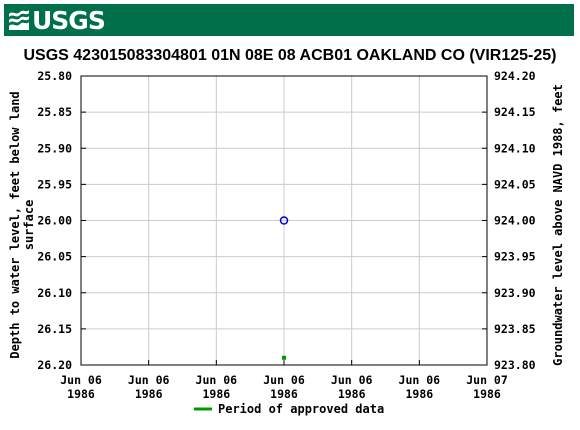  What do you see at coordinates (515, 257) in the screenshot?
I see `y-right-tick-label: 923.95` at bounding box center [515, 257].